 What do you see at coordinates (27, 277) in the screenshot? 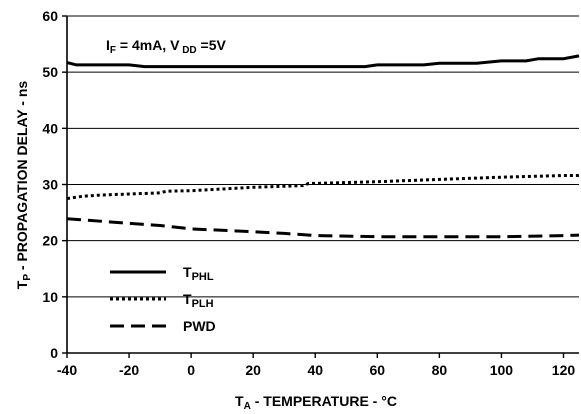
I see `y-axis-label-sub: P` at bounding box center [27, 277].